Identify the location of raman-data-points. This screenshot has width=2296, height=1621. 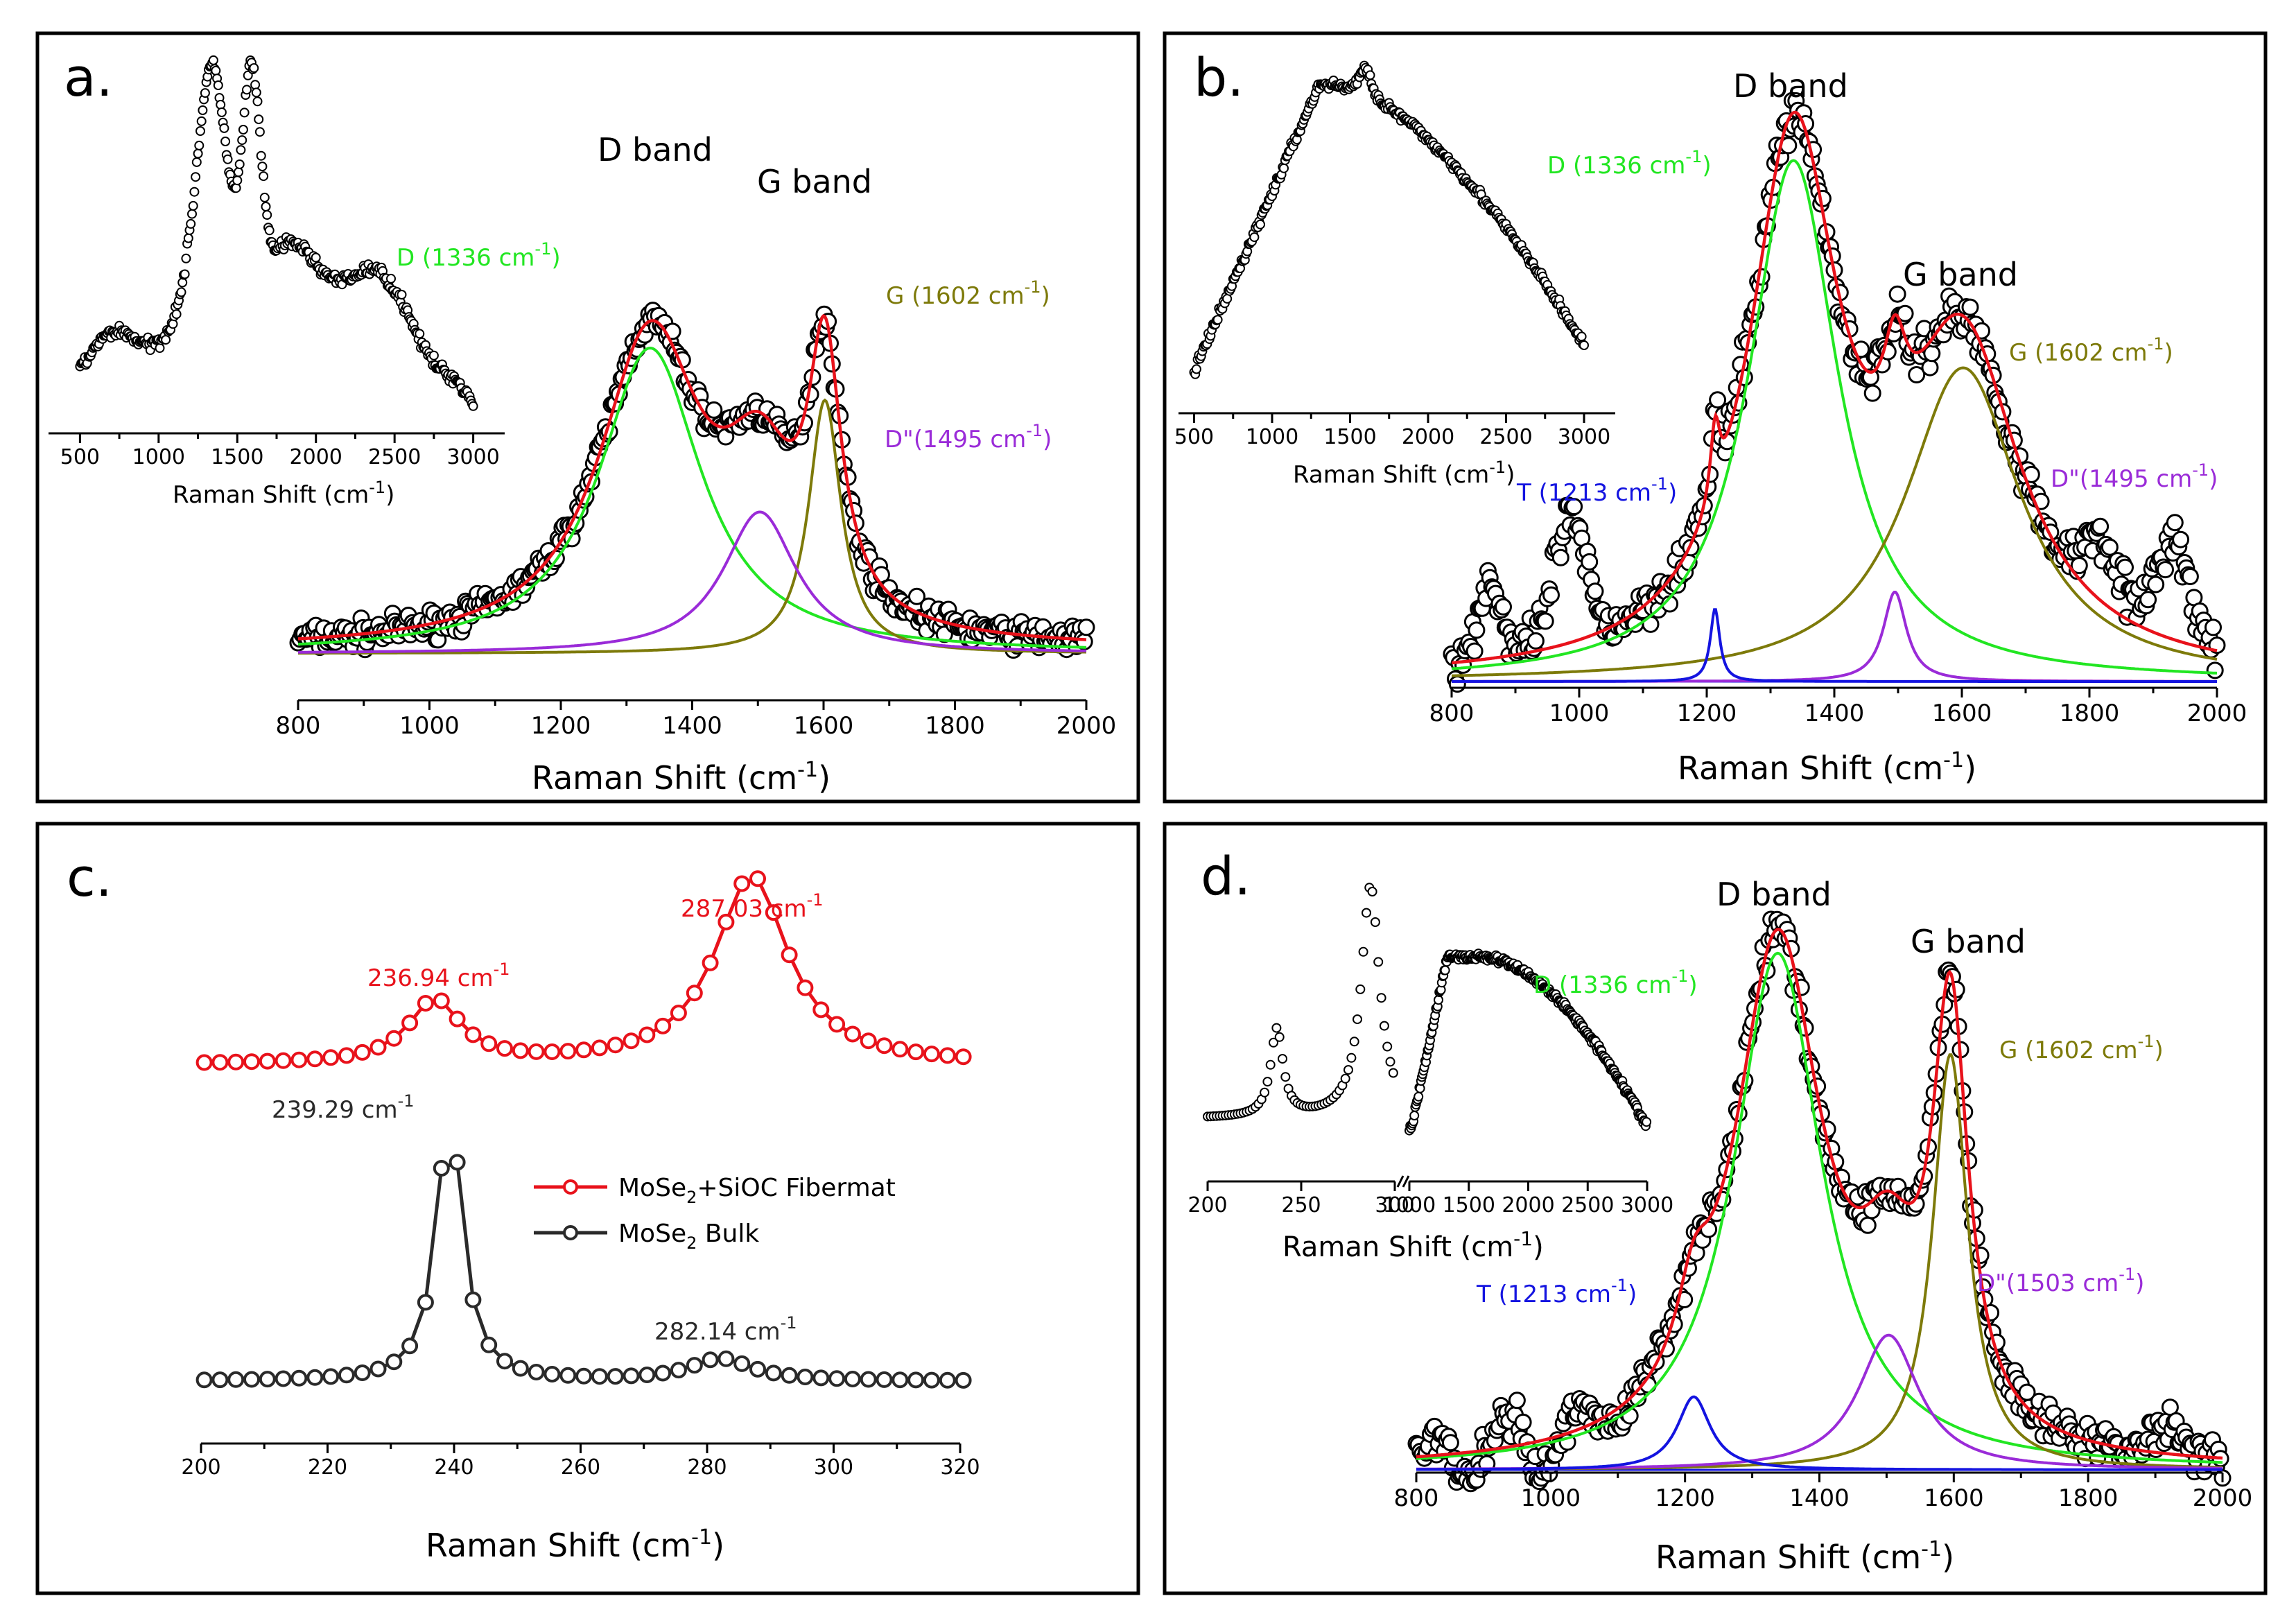
(692, 481).